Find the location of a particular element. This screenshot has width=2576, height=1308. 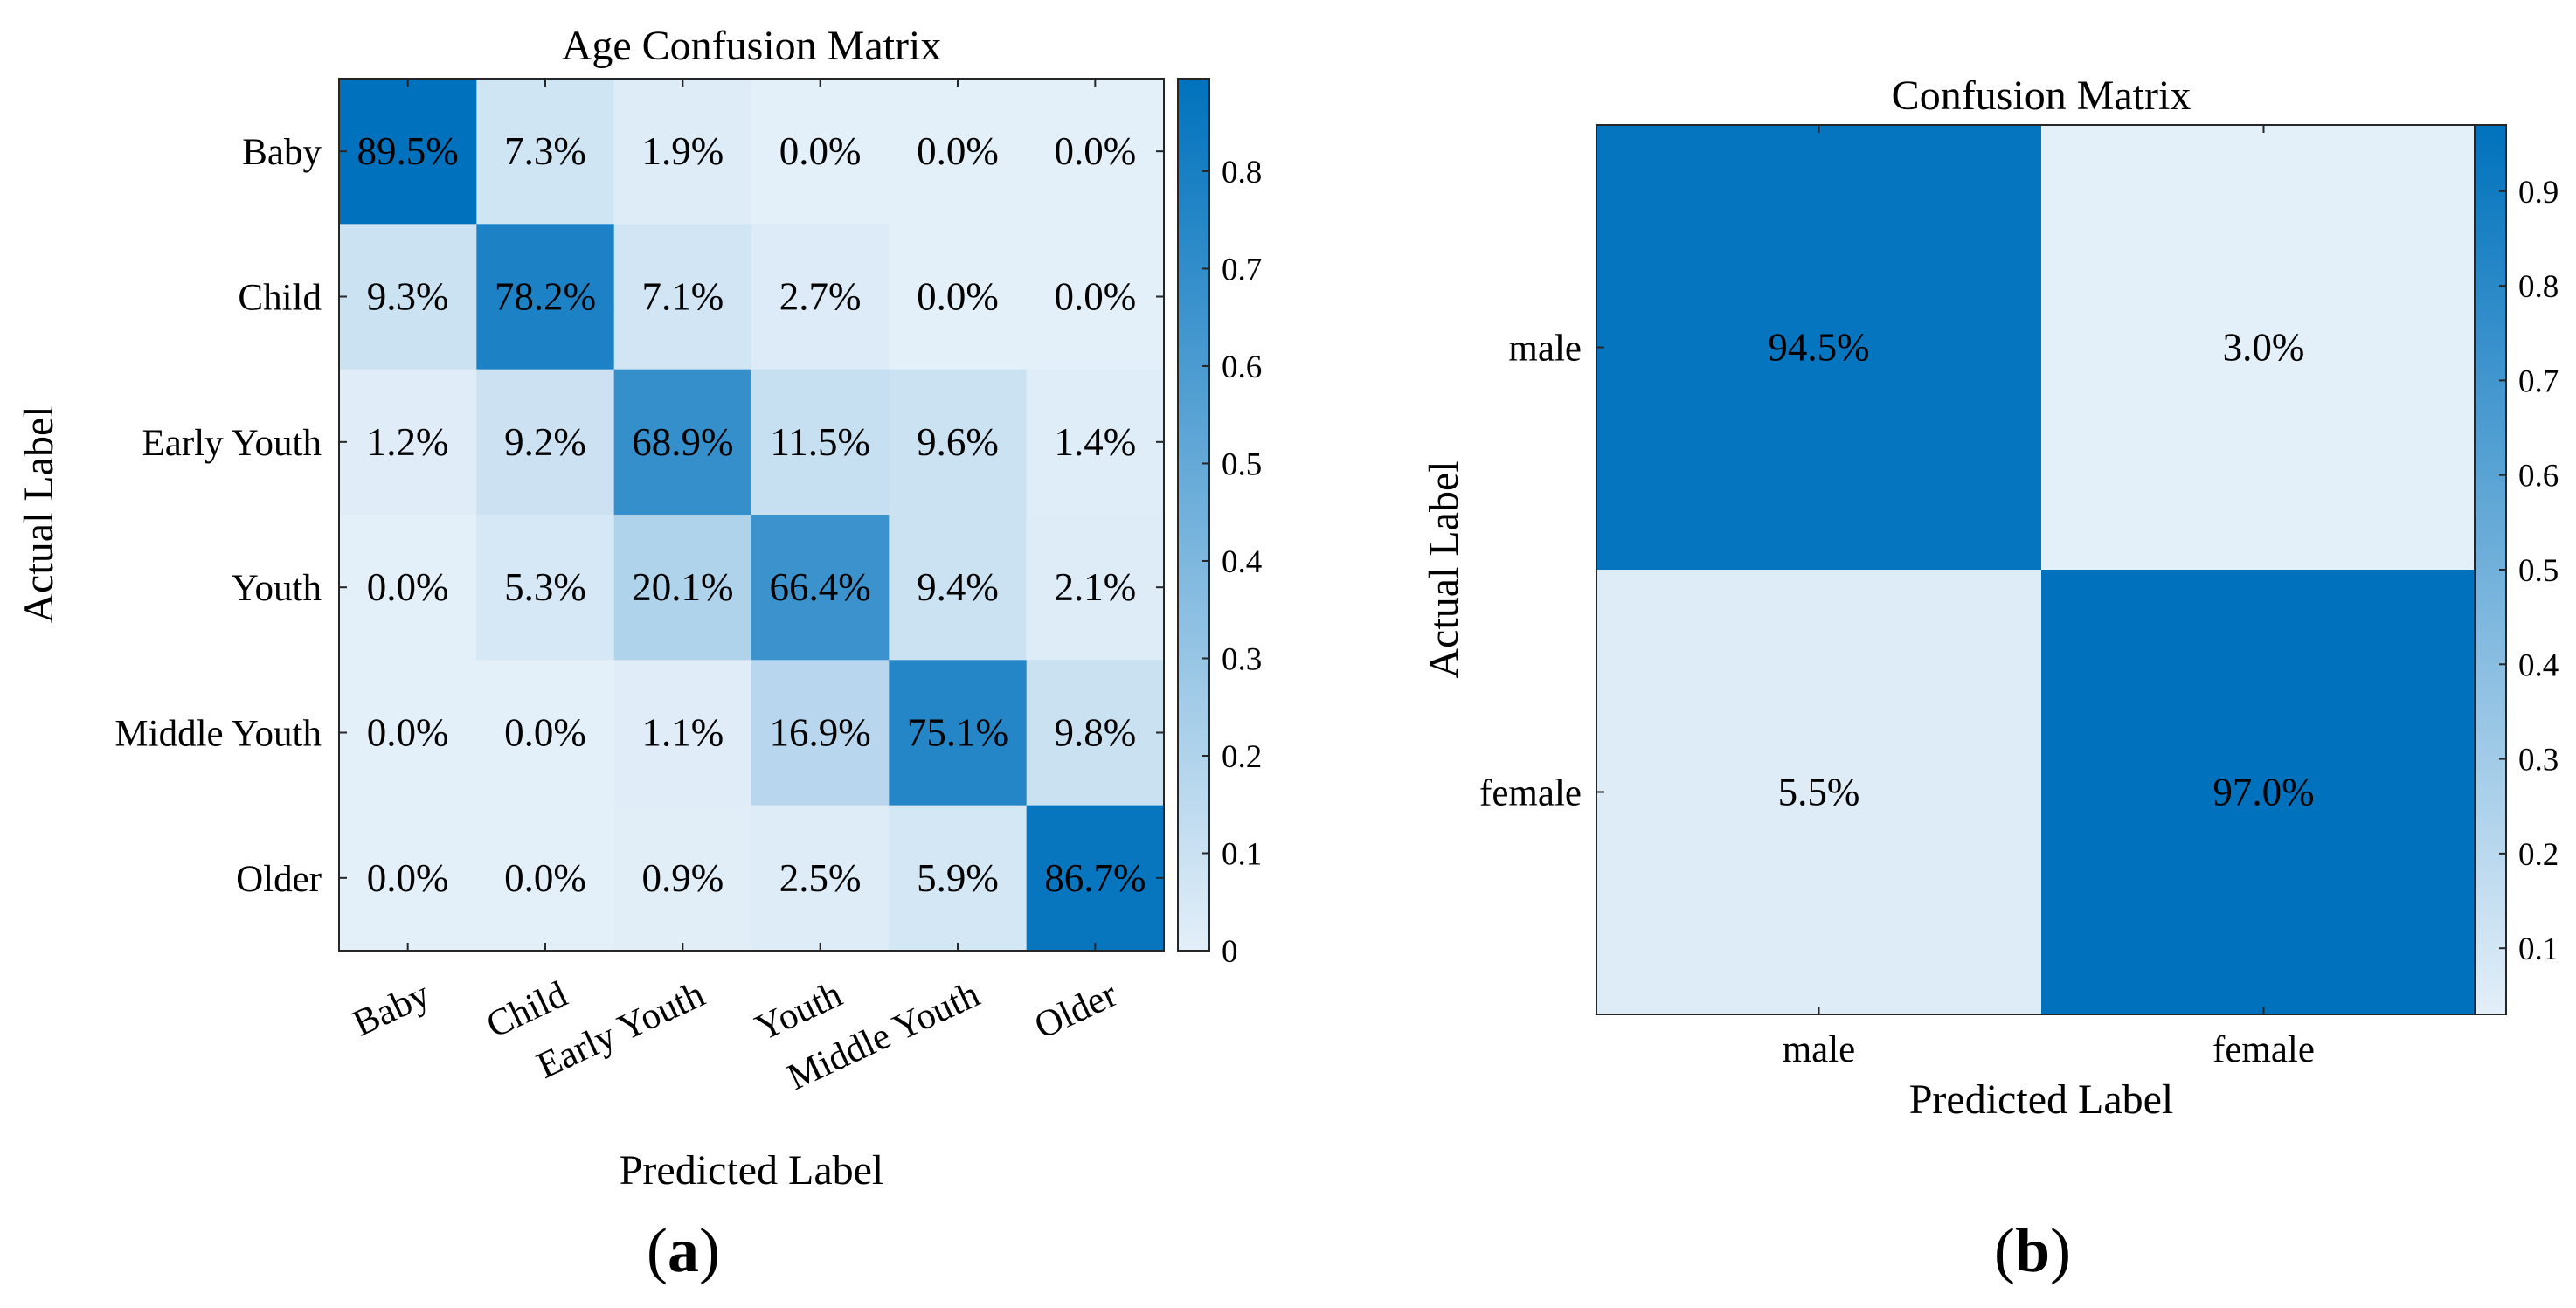

age-cell-label: 89.5% is located at coordinates (408, 151).